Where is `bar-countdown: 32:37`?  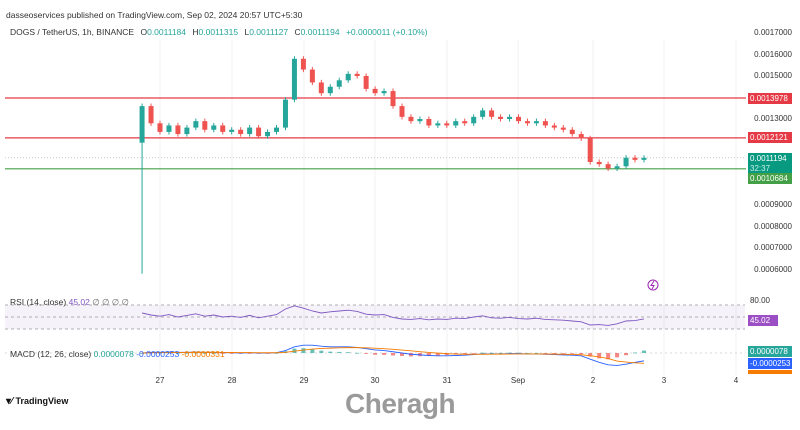
bar-countdown: 32:37 is located at coordinates (760, 168).